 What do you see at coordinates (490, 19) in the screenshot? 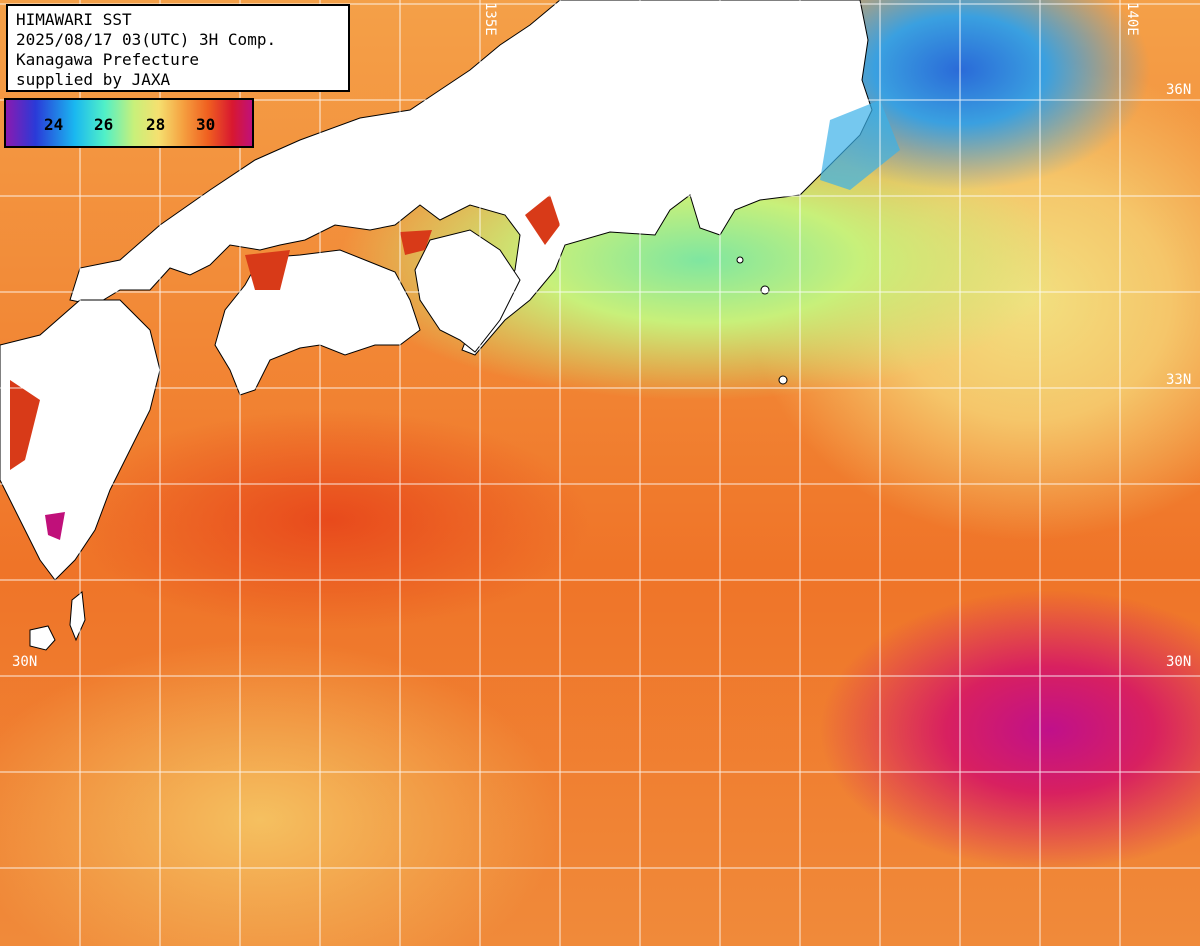
I see `lon-label-135e: 135E` at bounding box center [490, 19].